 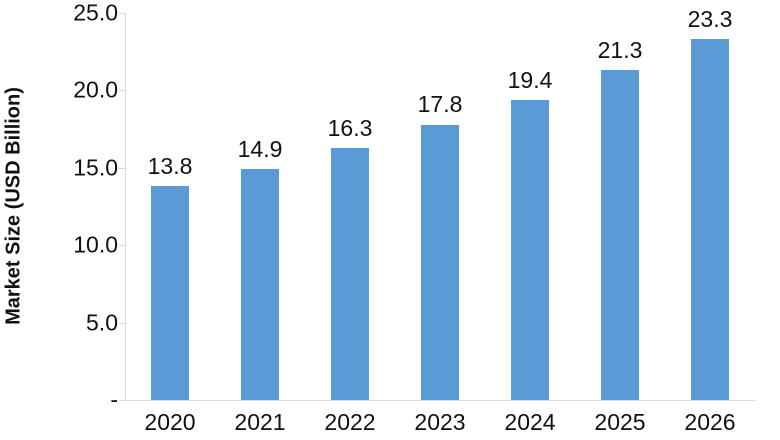 I want to click on y-tick-label: -, so click(x=114, y=399).